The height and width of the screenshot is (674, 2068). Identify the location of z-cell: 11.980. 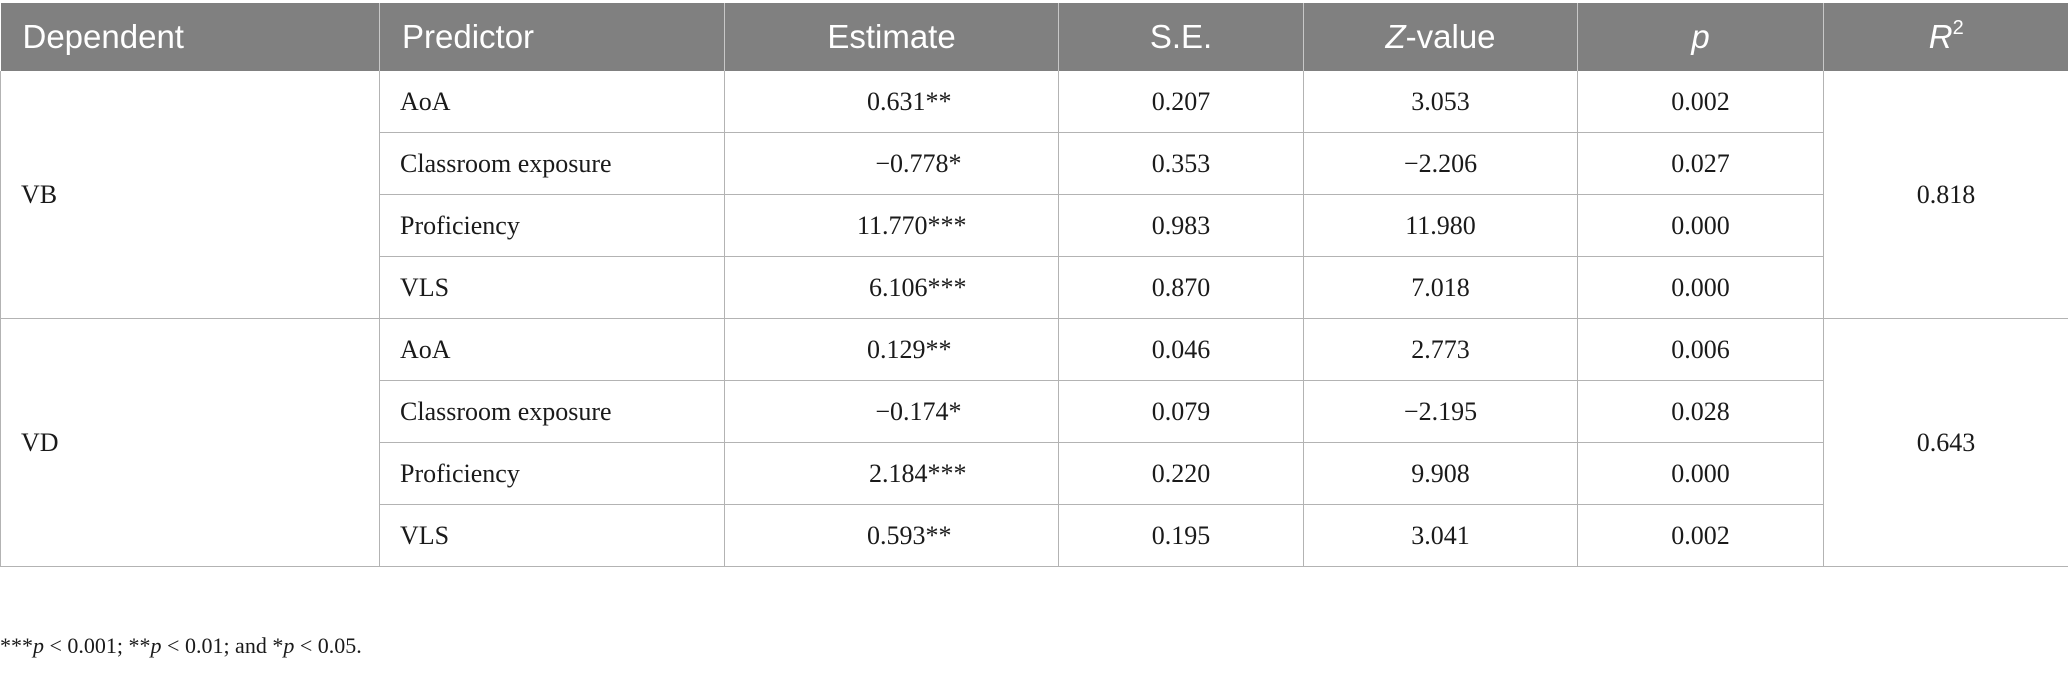
(1440, 225).